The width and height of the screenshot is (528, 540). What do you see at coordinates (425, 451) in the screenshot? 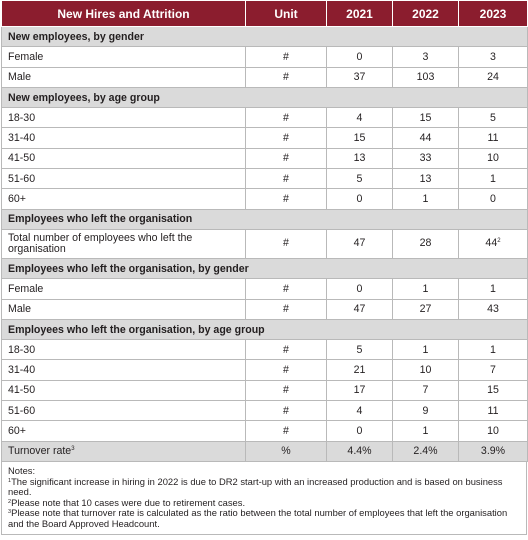
I see `turnover-2022: 2.4%` at bounding box center [425, 451].